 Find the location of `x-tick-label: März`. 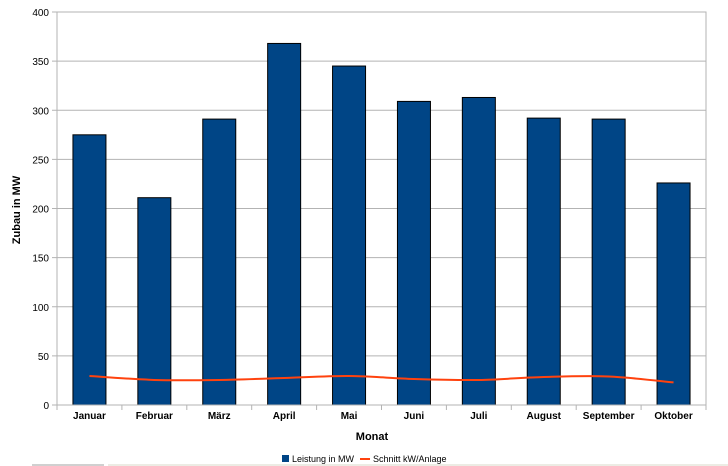

x-tick-label: März is located at coordinates (219, 416).